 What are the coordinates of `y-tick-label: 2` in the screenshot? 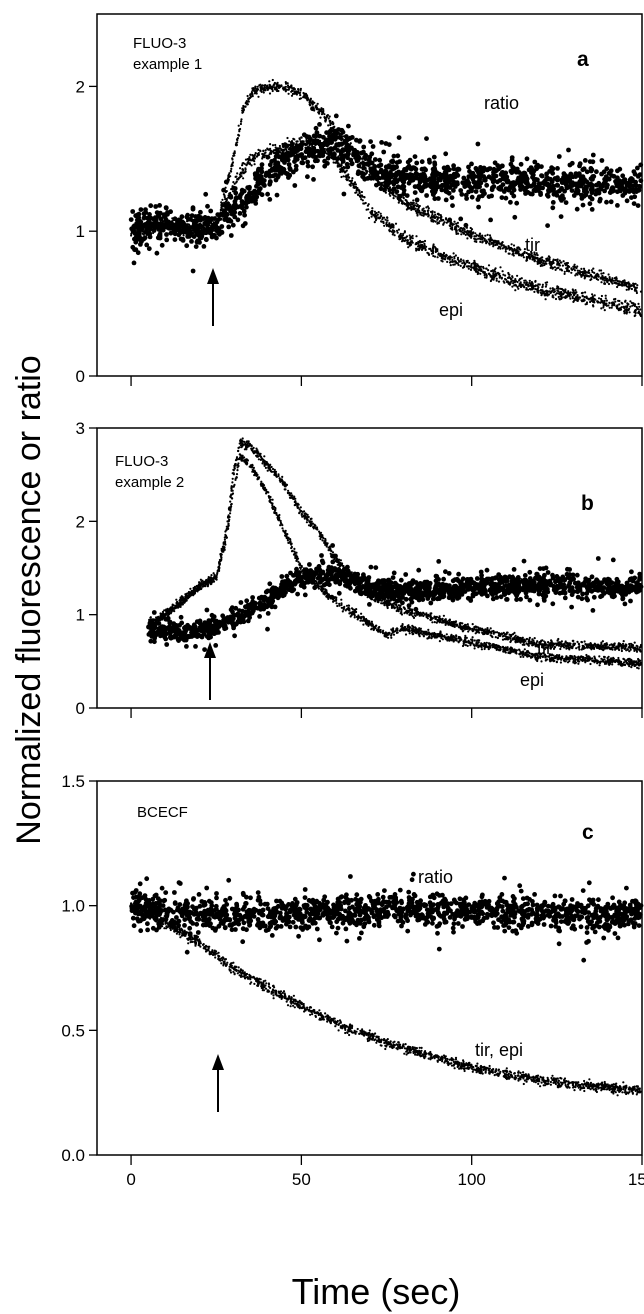 It's located at (80, 86).